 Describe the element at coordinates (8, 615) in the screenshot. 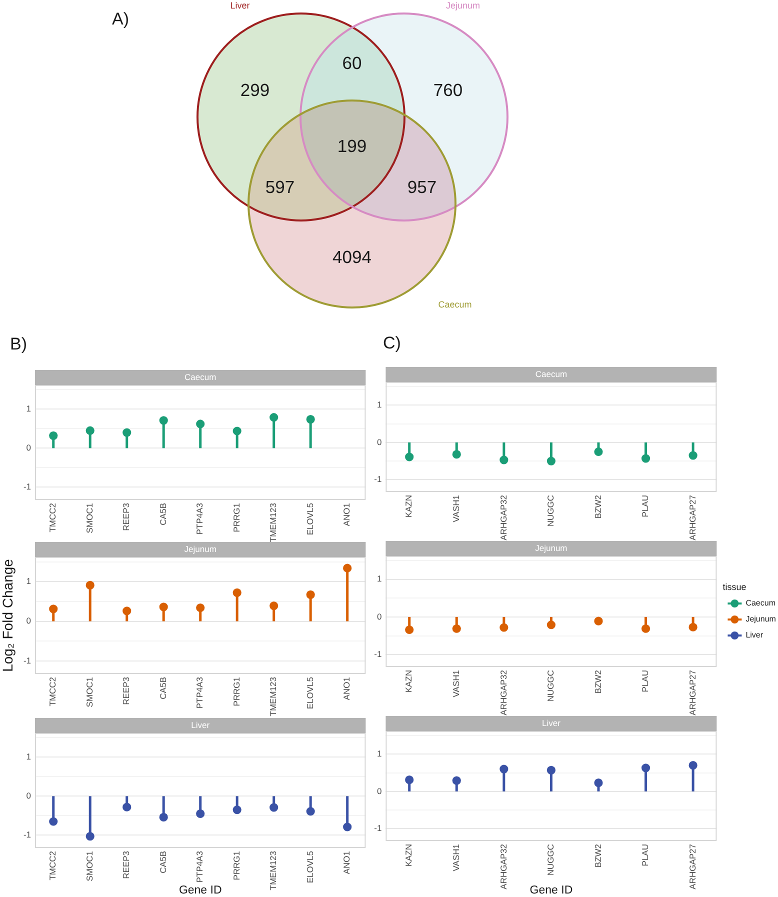

I see `y-axis-title: Log₂ Fold Change` at that location.